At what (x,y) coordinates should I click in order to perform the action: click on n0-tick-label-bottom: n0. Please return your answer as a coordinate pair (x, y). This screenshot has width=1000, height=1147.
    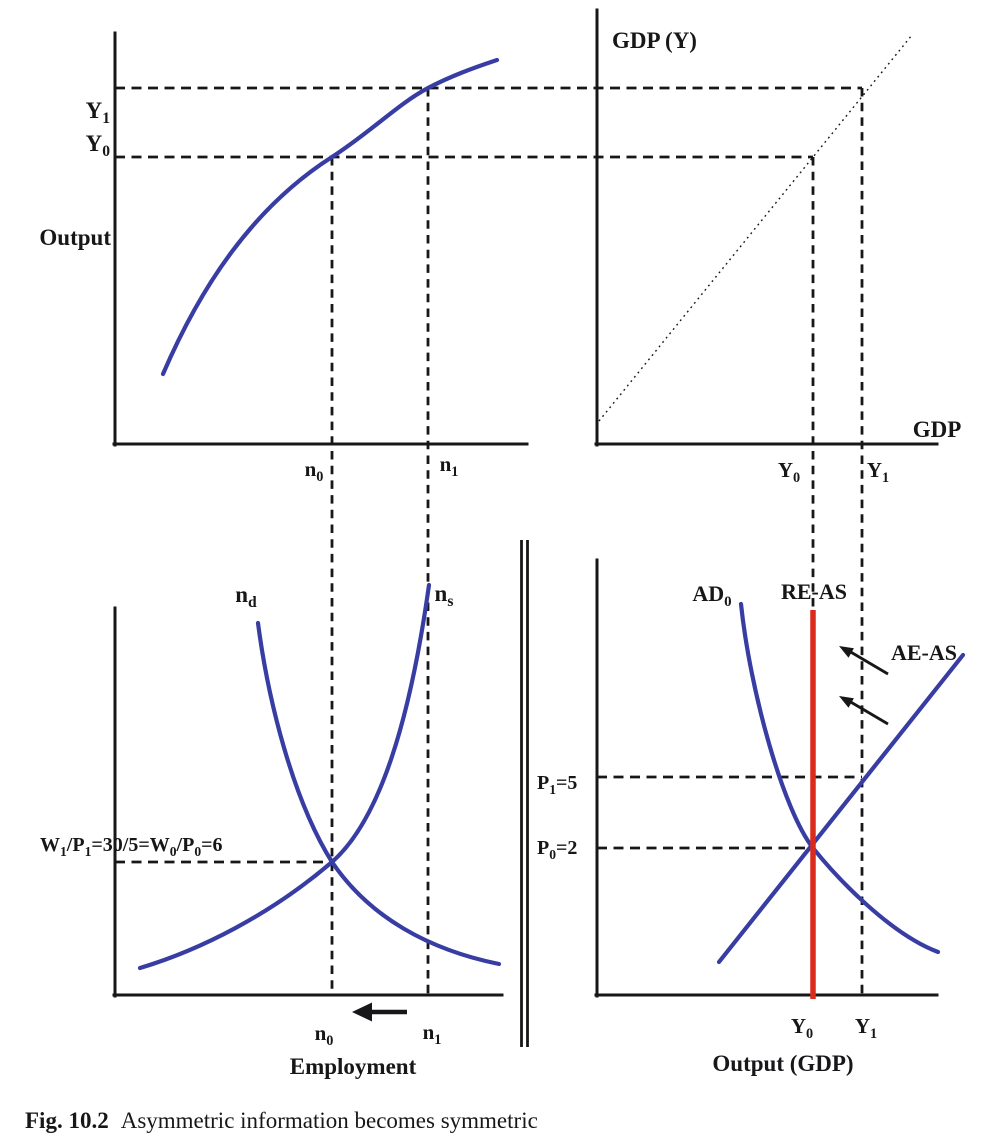
    Looking at the image, I should click on (324, 1035).